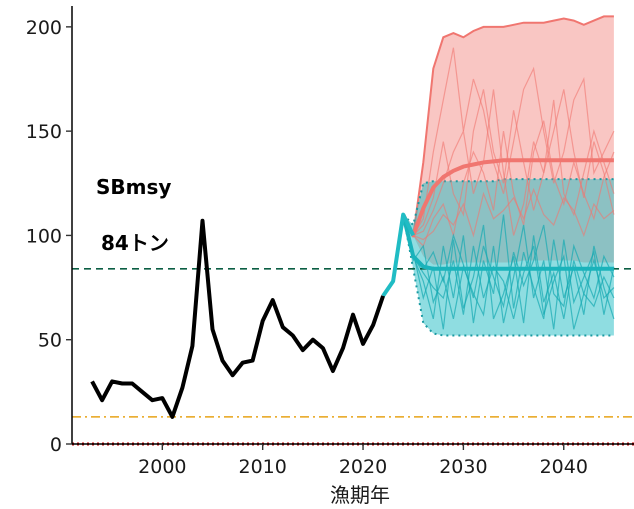 The image size is (634, 509). Describe the element at coordinates (135, 243) in the screenshot. I see `annotation-sbmsy-value: 84トン` at that location.